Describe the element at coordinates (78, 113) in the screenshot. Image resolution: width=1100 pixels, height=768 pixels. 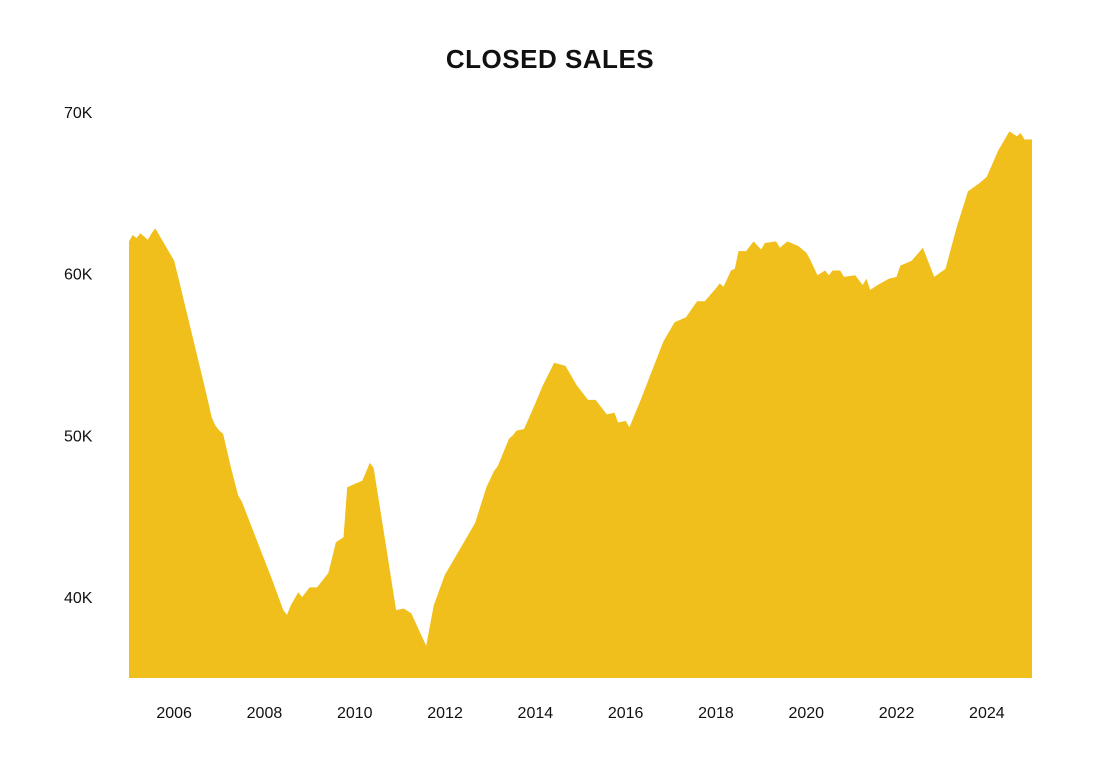
I see `y-tick-label: 70K` at that location.